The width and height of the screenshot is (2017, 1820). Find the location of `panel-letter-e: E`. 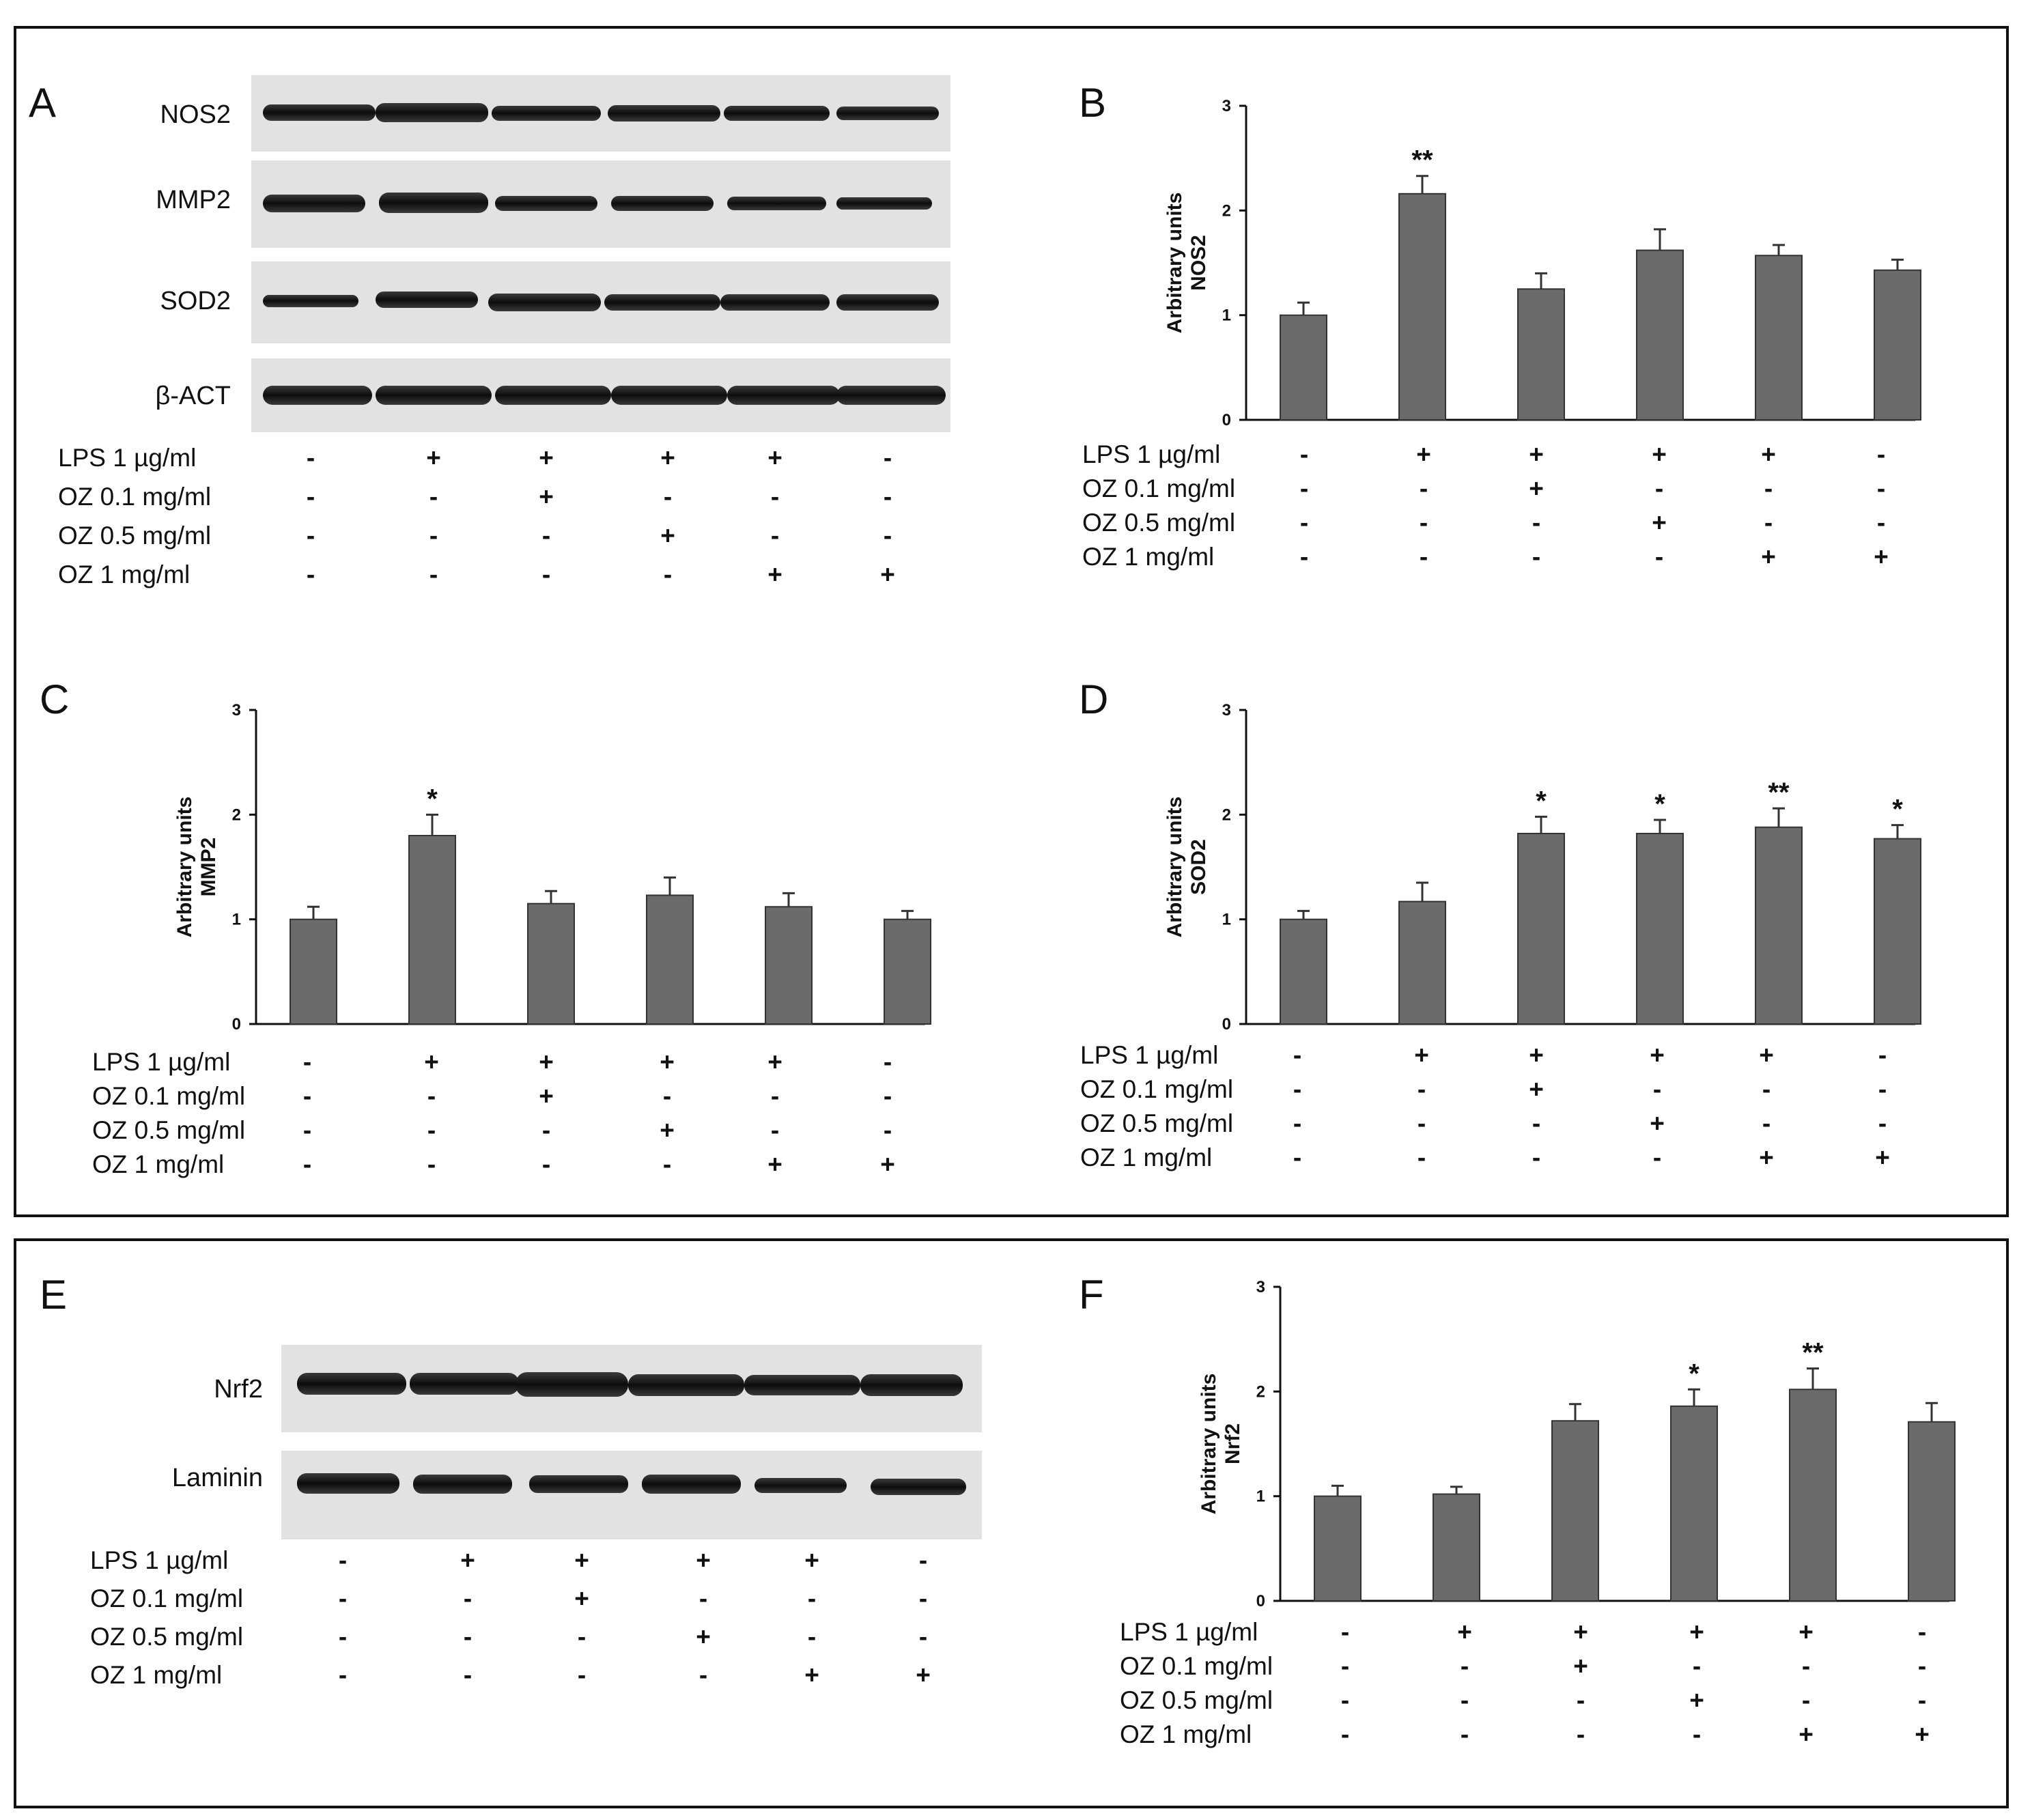

panel-letter-e: E is located at coordinates (54, 1295).